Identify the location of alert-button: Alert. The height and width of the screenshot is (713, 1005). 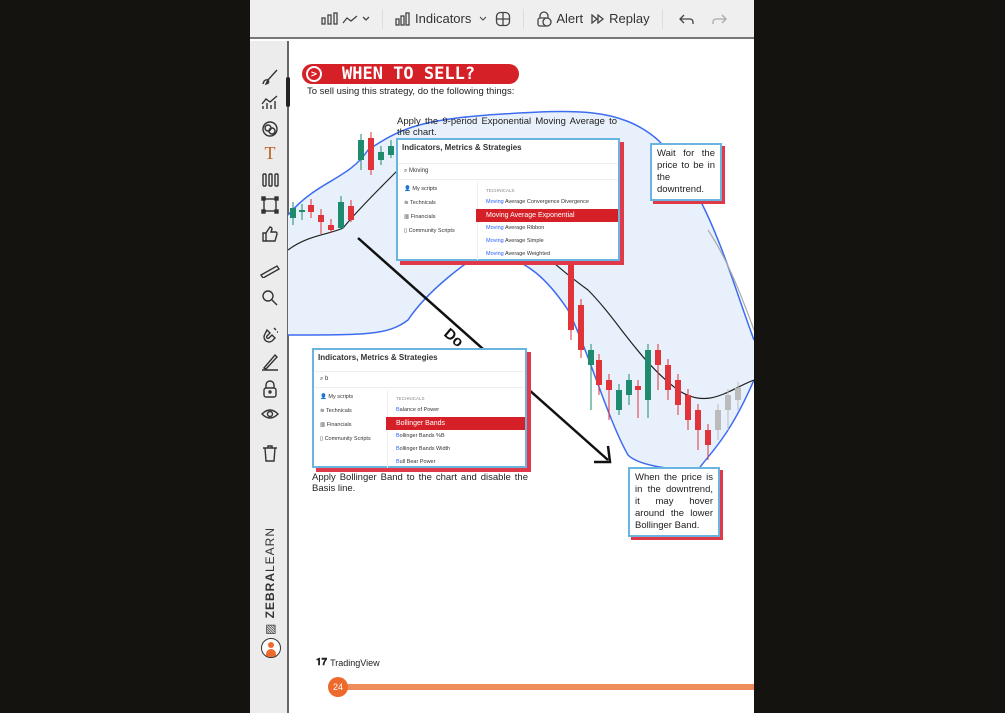
(560, 18).